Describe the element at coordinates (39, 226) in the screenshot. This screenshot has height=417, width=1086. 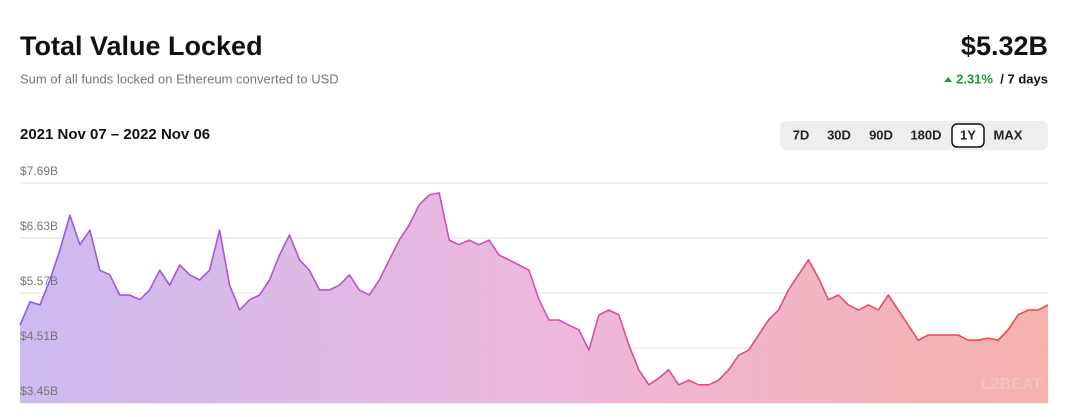
I see `y-tick-label: $6.63B` at that location.